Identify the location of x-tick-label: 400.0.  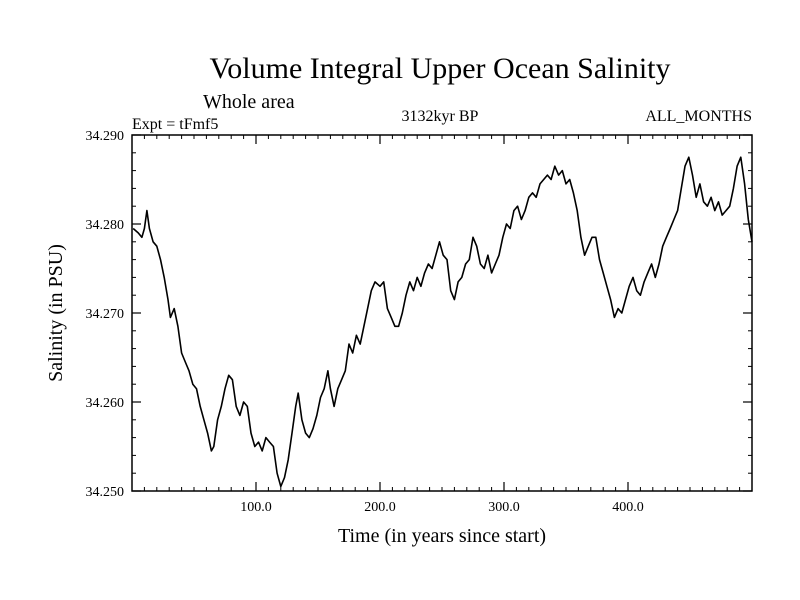
(628, 507).